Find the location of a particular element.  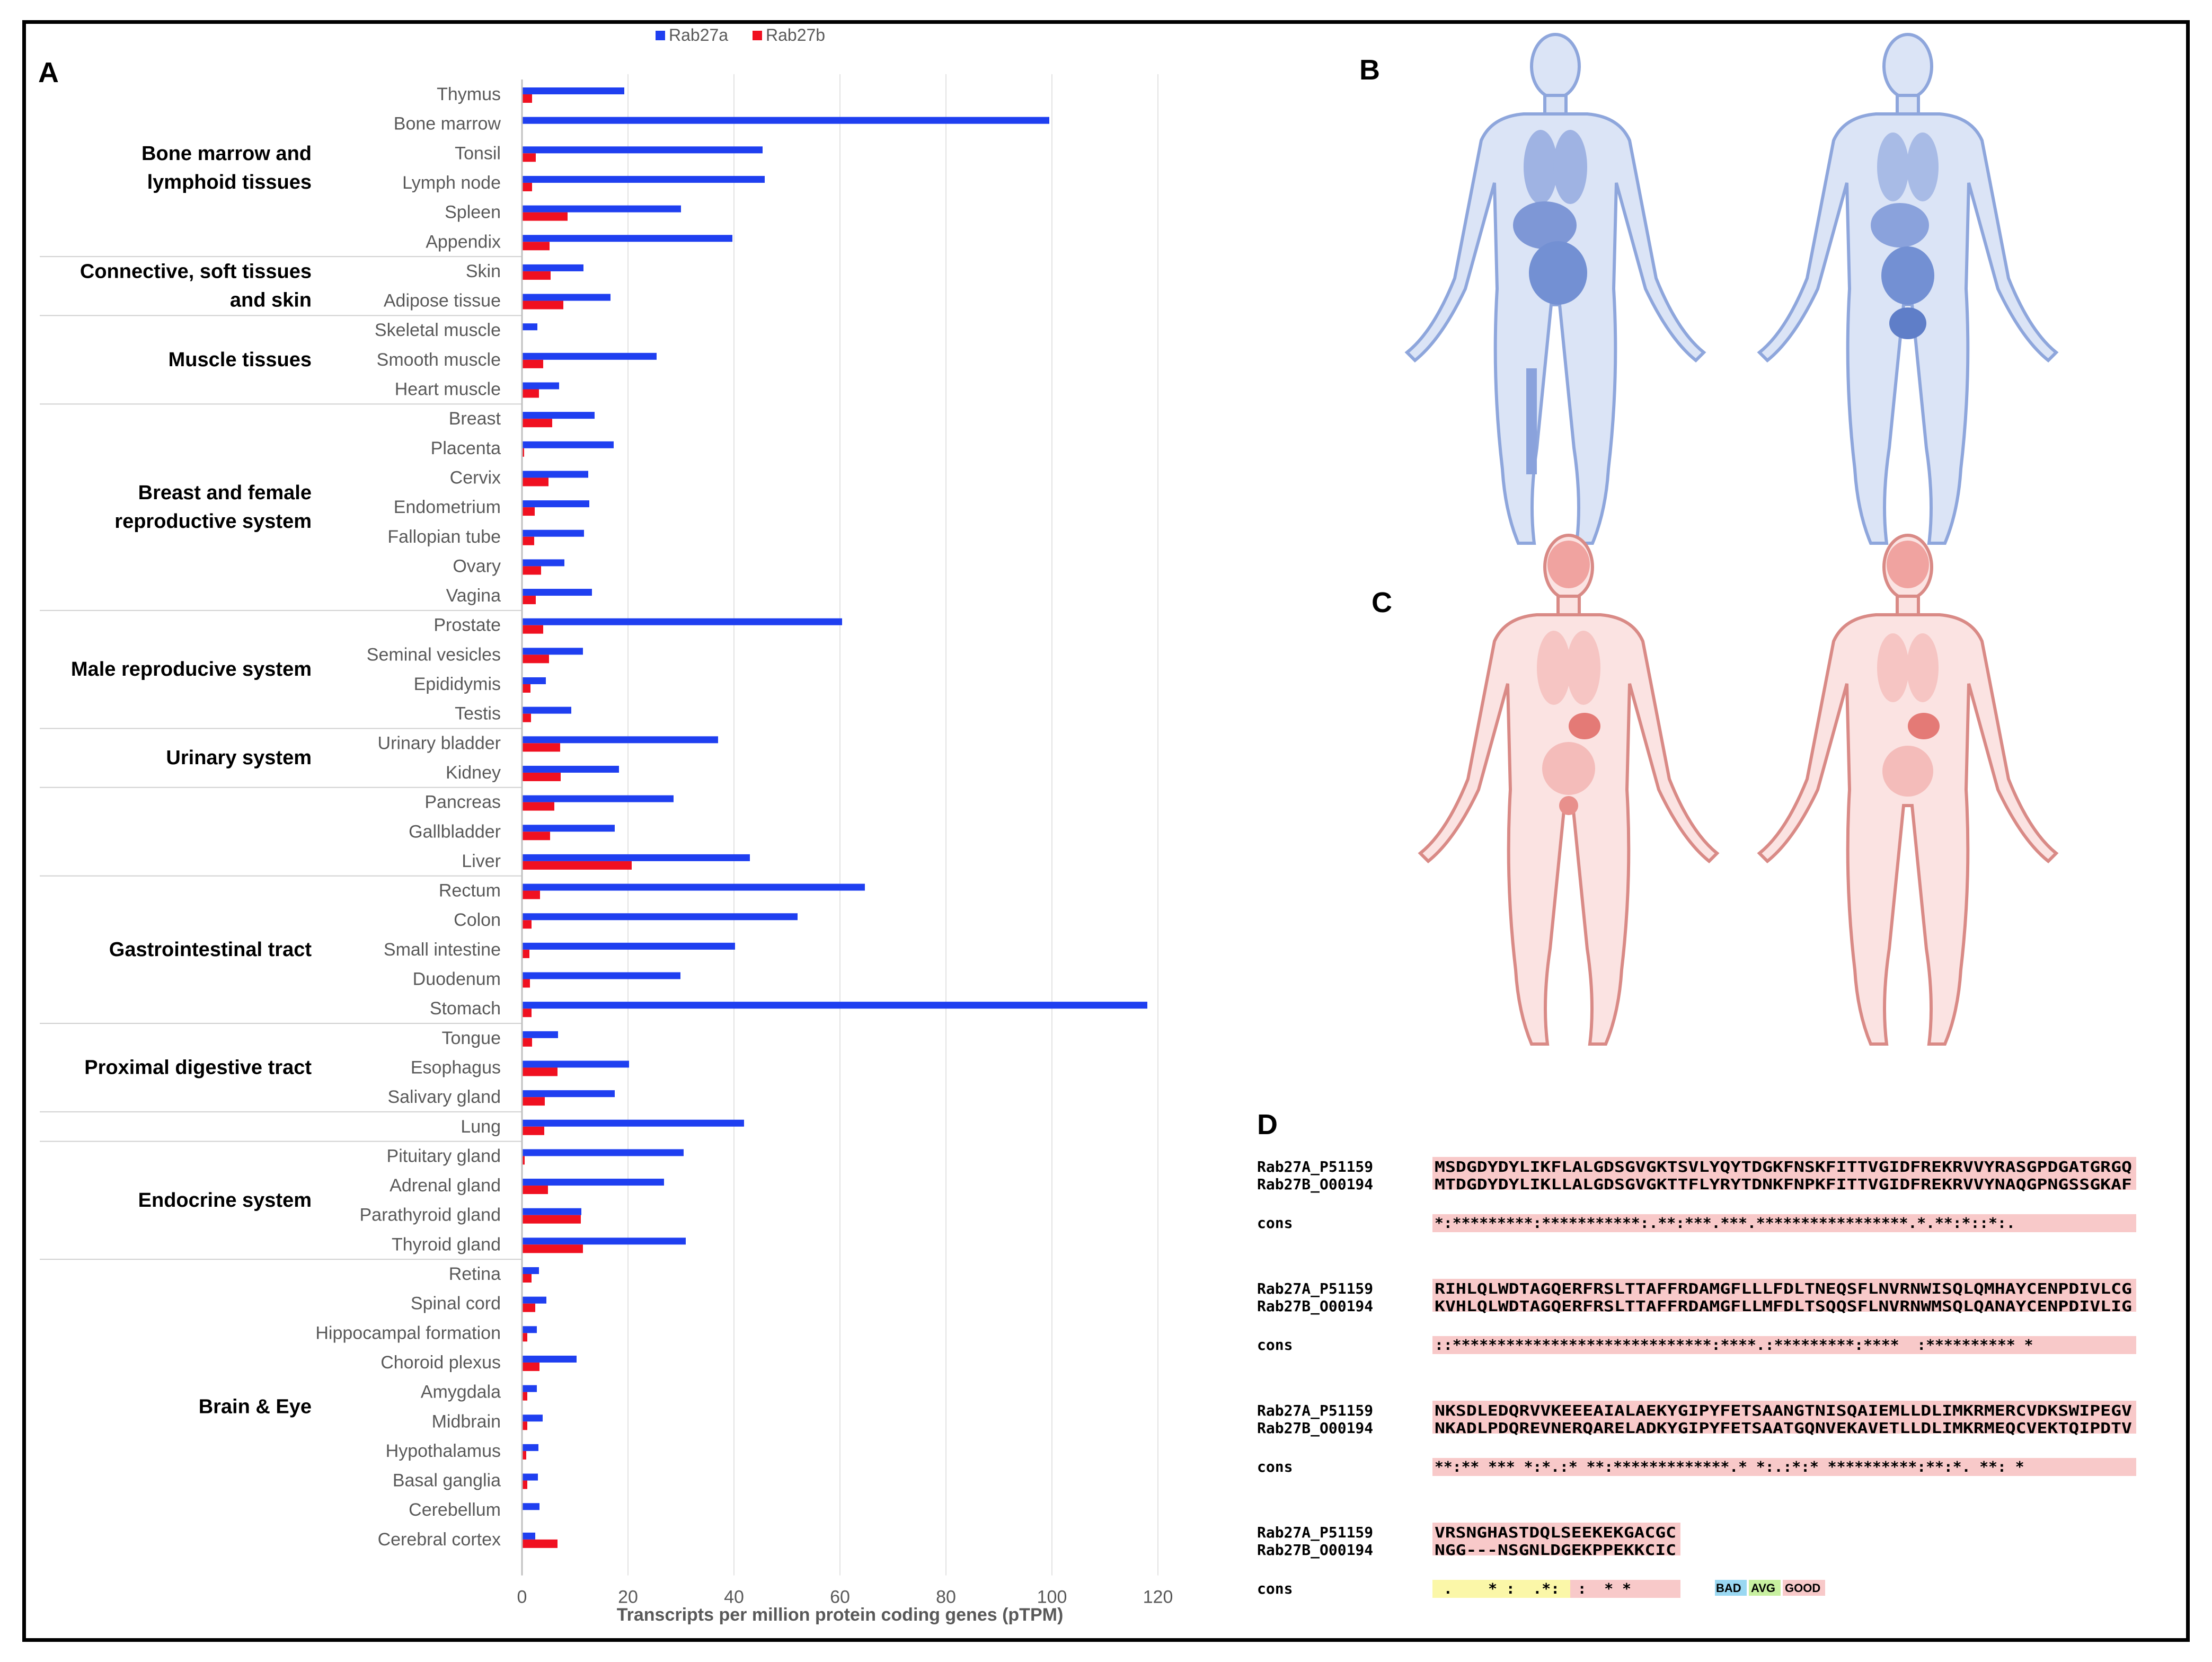

tissue-label: Cervix is located at coordinates (475, 477).